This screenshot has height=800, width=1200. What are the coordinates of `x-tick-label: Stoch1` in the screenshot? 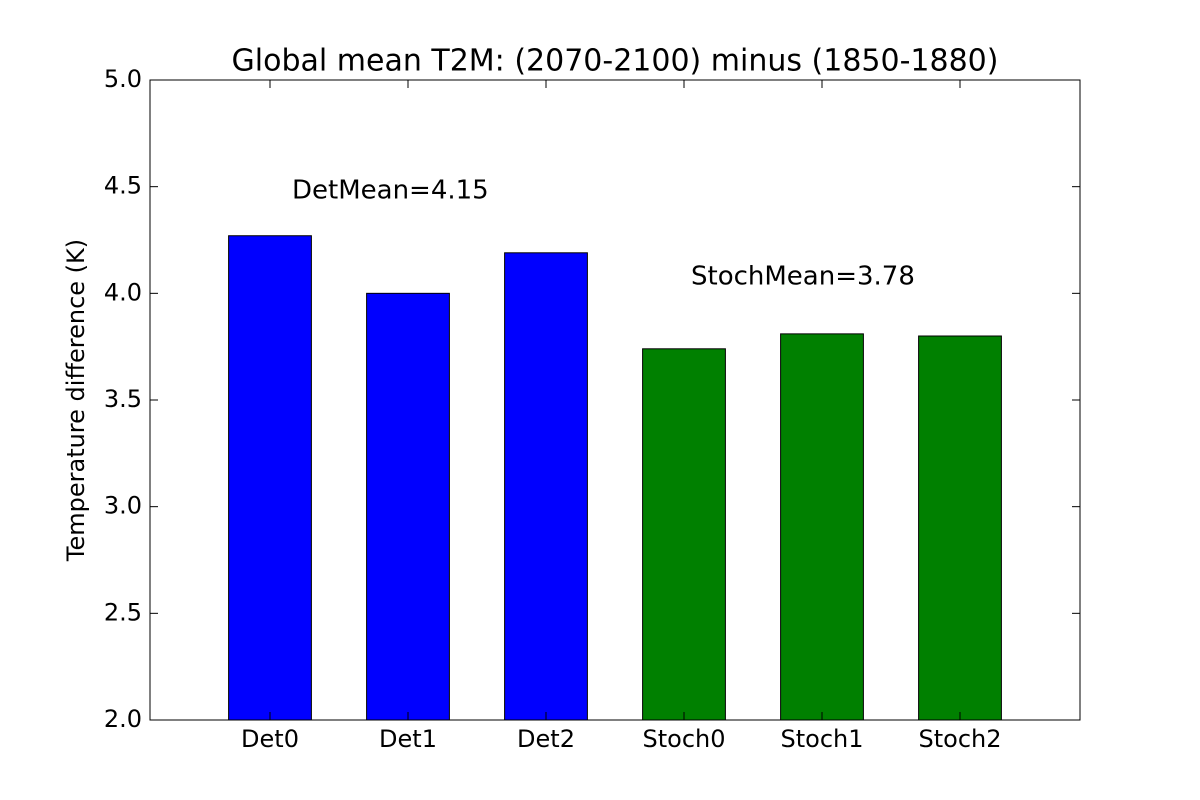 It's located at (821, 739).